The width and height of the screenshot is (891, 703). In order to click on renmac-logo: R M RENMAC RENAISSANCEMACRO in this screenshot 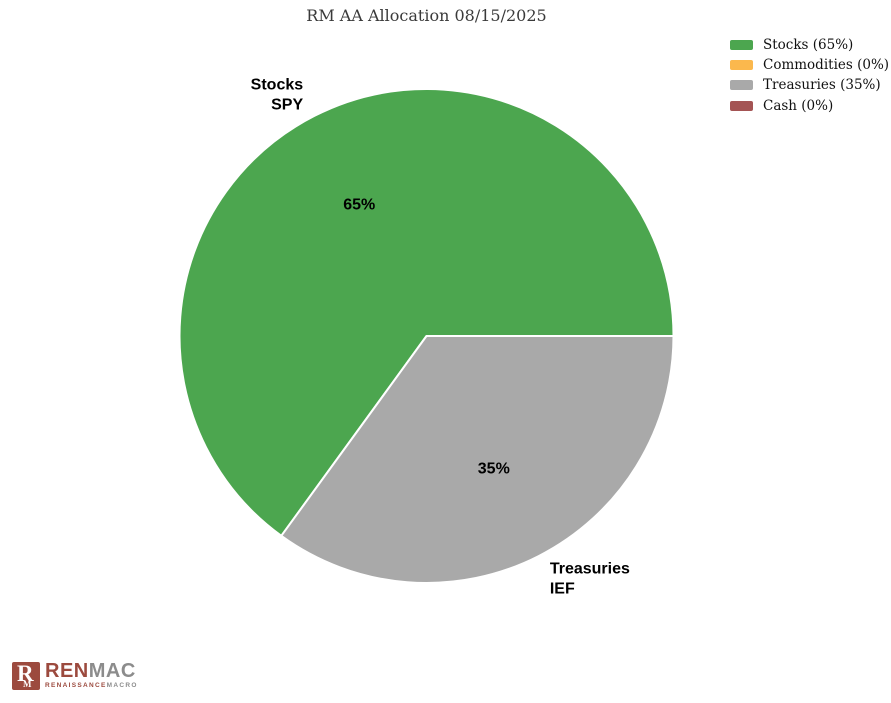, I will do `click(75, 675)`.